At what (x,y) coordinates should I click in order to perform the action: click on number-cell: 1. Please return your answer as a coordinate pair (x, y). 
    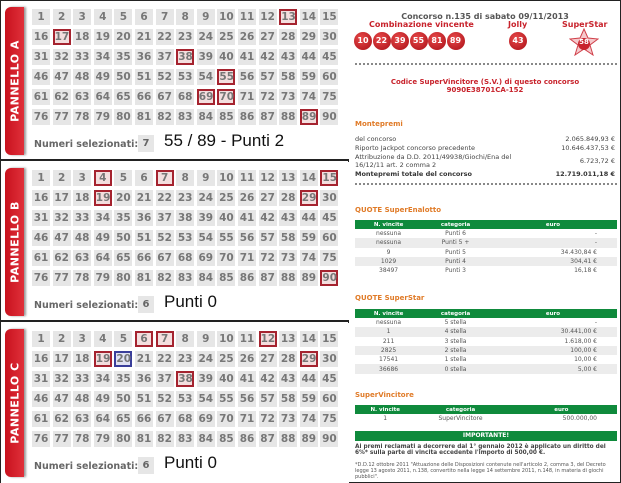
    Looking at the image, I should click on (41, 339).